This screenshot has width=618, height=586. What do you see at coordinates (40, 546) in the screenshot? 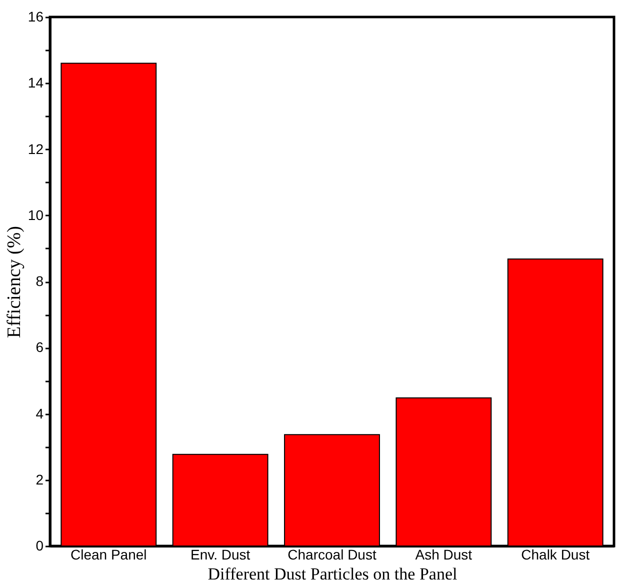
I see `y-tick-label: 0` at bounding box center [40, 546].